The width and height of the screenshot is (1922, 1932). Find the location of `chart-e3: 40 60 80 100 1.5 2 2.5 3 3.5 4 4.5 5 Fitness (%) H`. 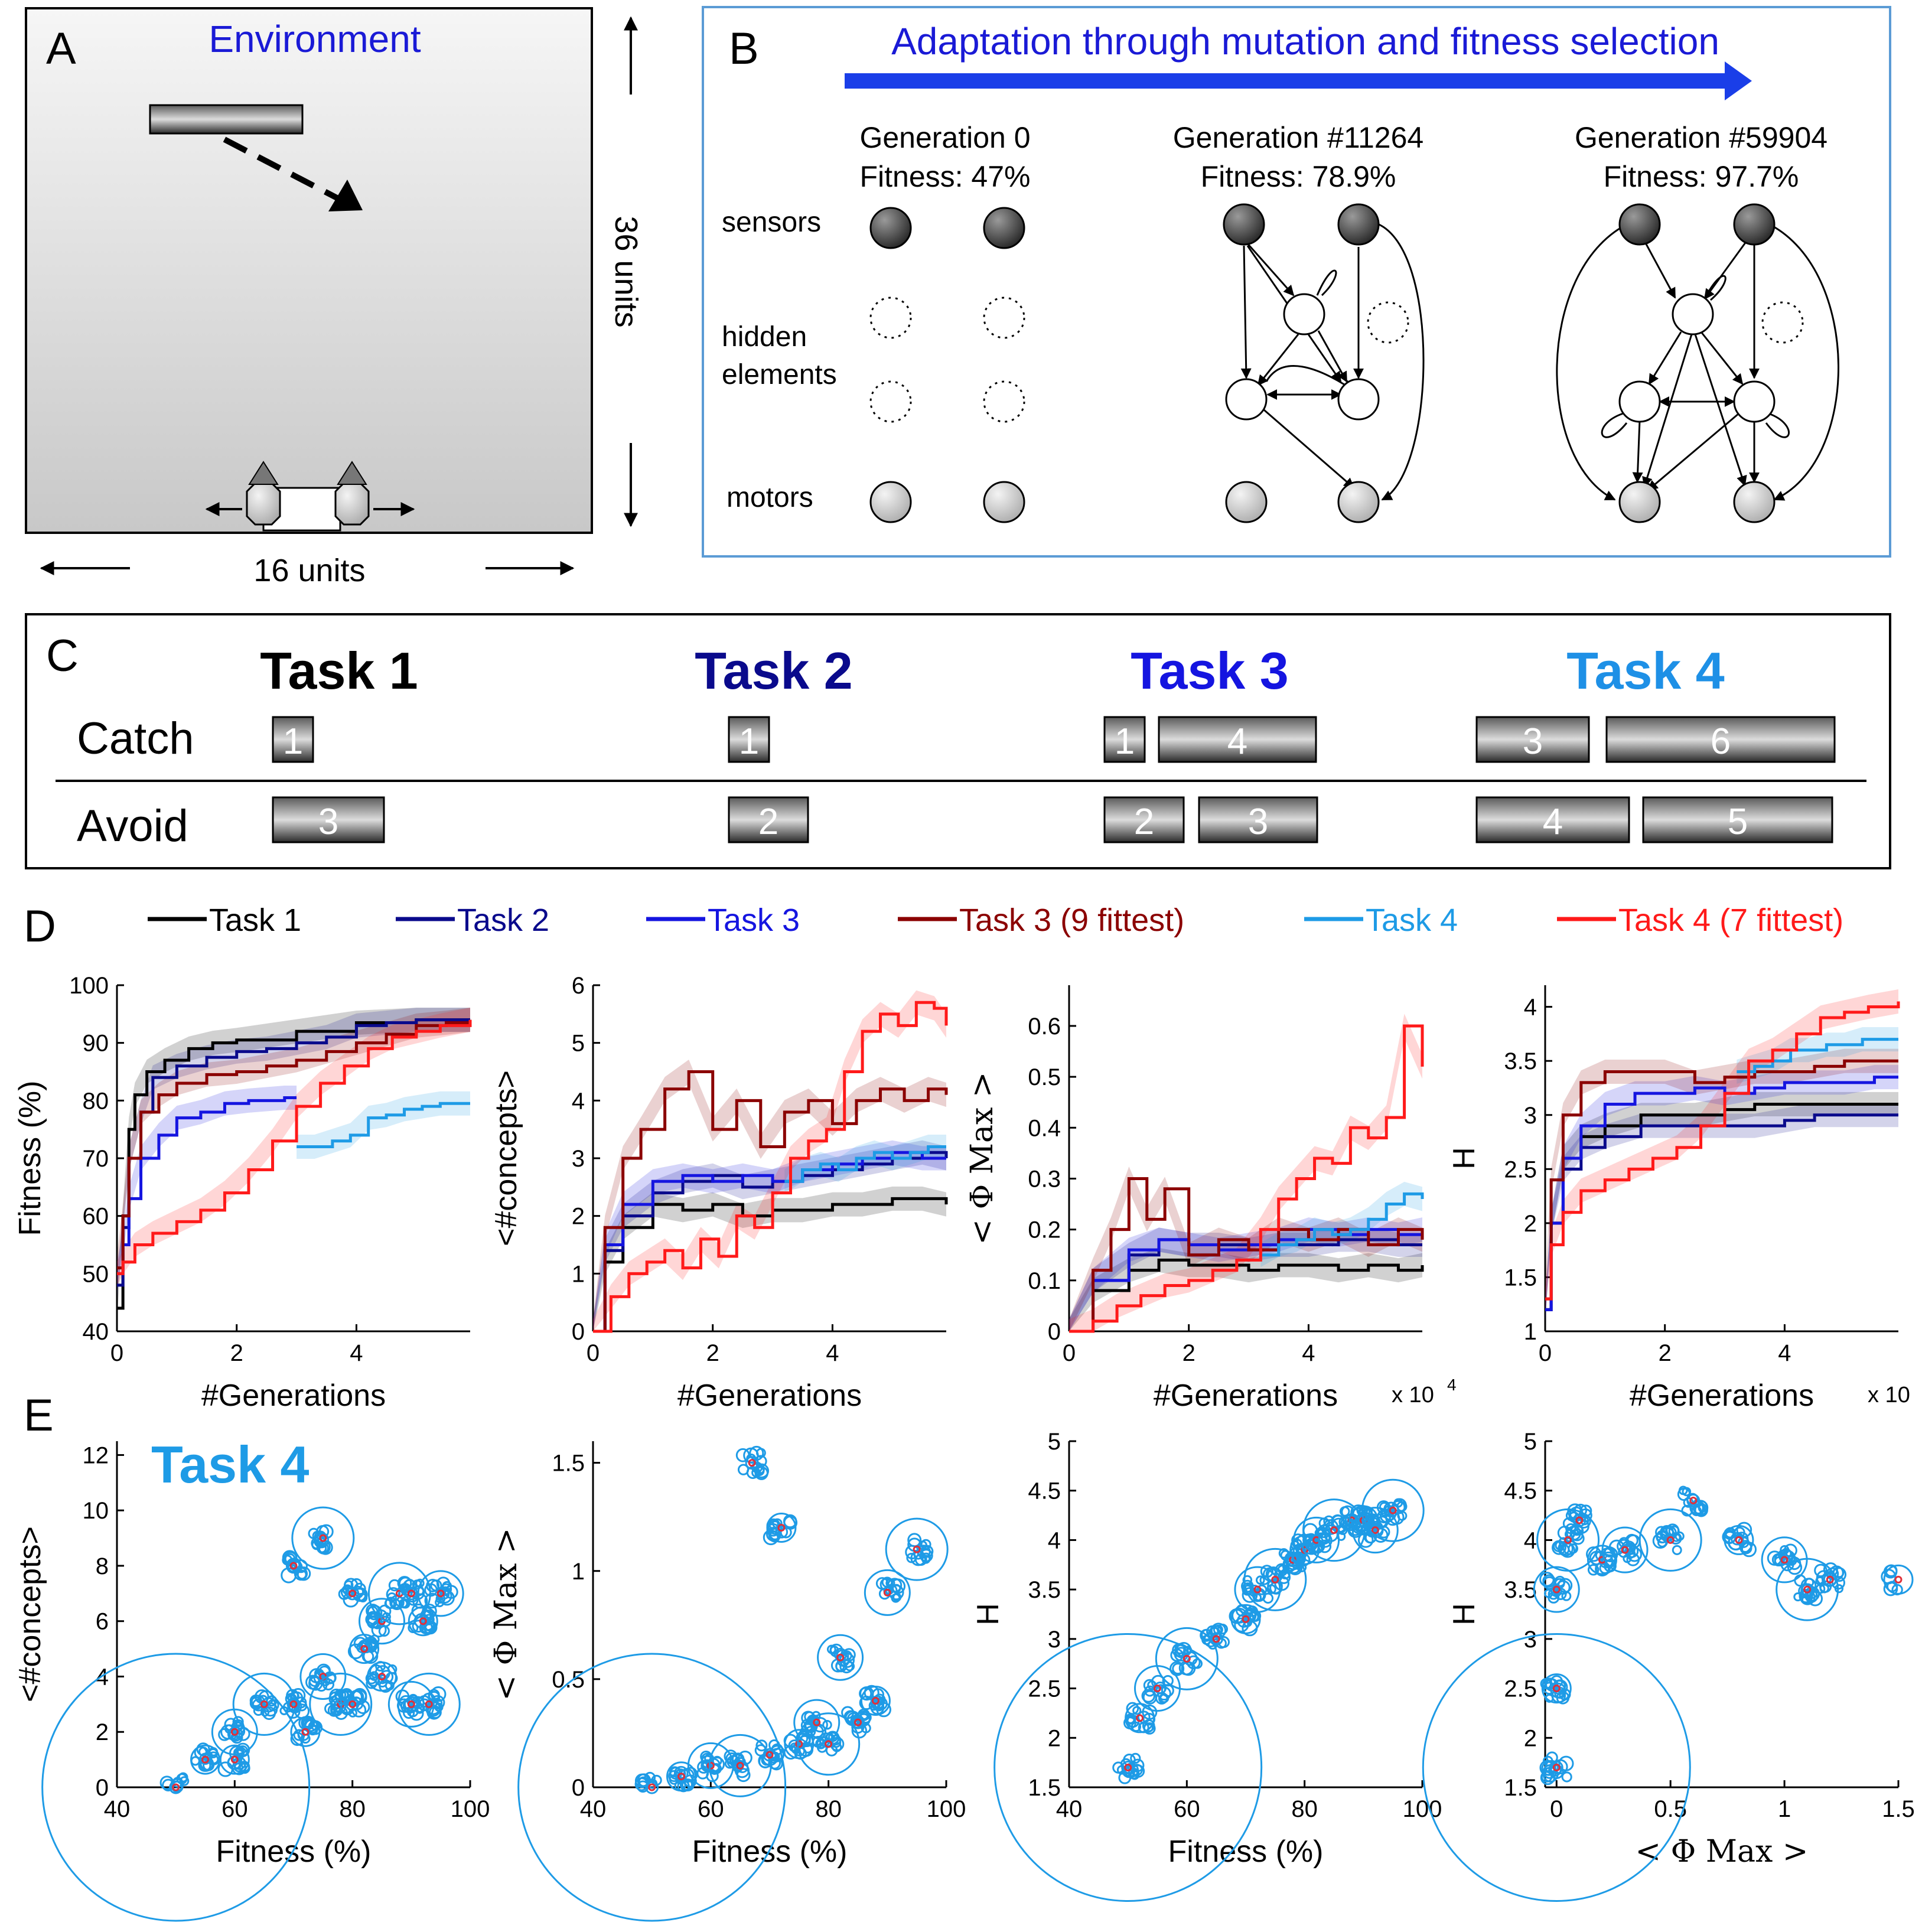

chart-e3: 40 60 80 100 1.5 2 2.5 3 3.5 4 4.5 5 Fitness (%) H is located at coordinates (1207, 1666).